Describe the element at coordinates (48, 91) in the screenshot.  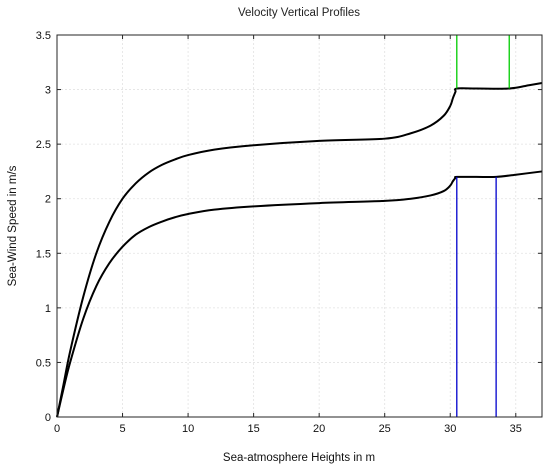
I see `y-tick-label: 3` at that location.